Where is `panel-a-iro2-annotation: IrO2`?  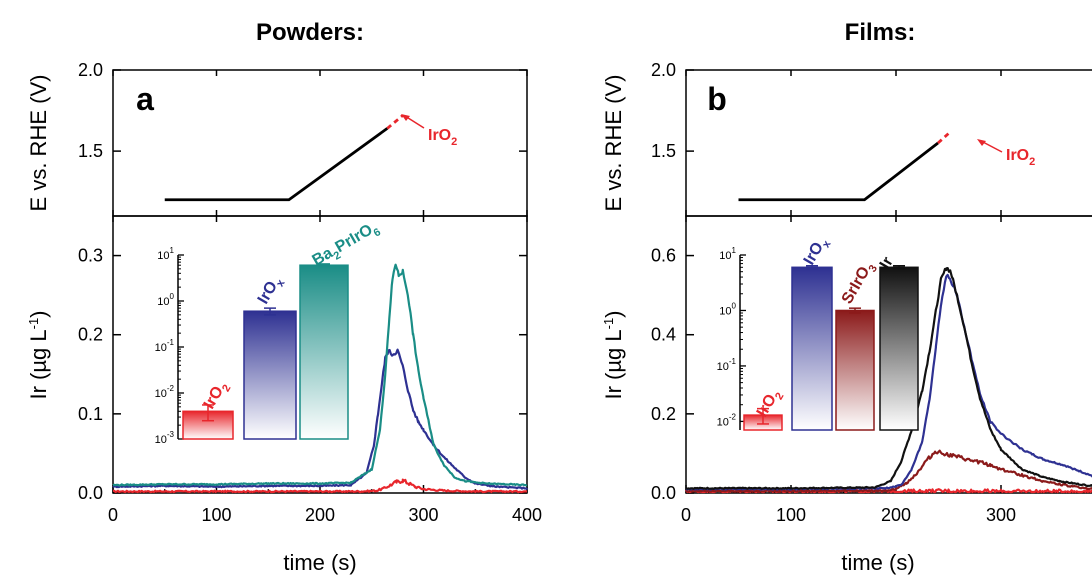 panel-a-iro2-annotation: IrO2 is located at coordinates (429, 131).